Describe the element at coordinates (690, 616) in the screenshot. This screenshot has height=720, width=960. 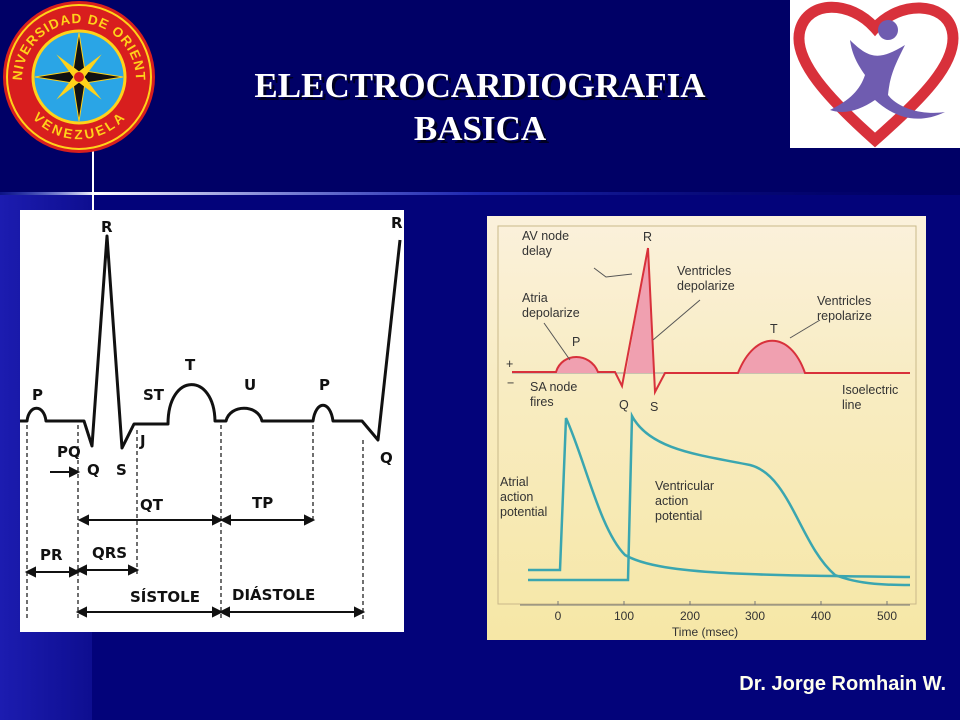
I see `x-tick-label: 200` at that location.